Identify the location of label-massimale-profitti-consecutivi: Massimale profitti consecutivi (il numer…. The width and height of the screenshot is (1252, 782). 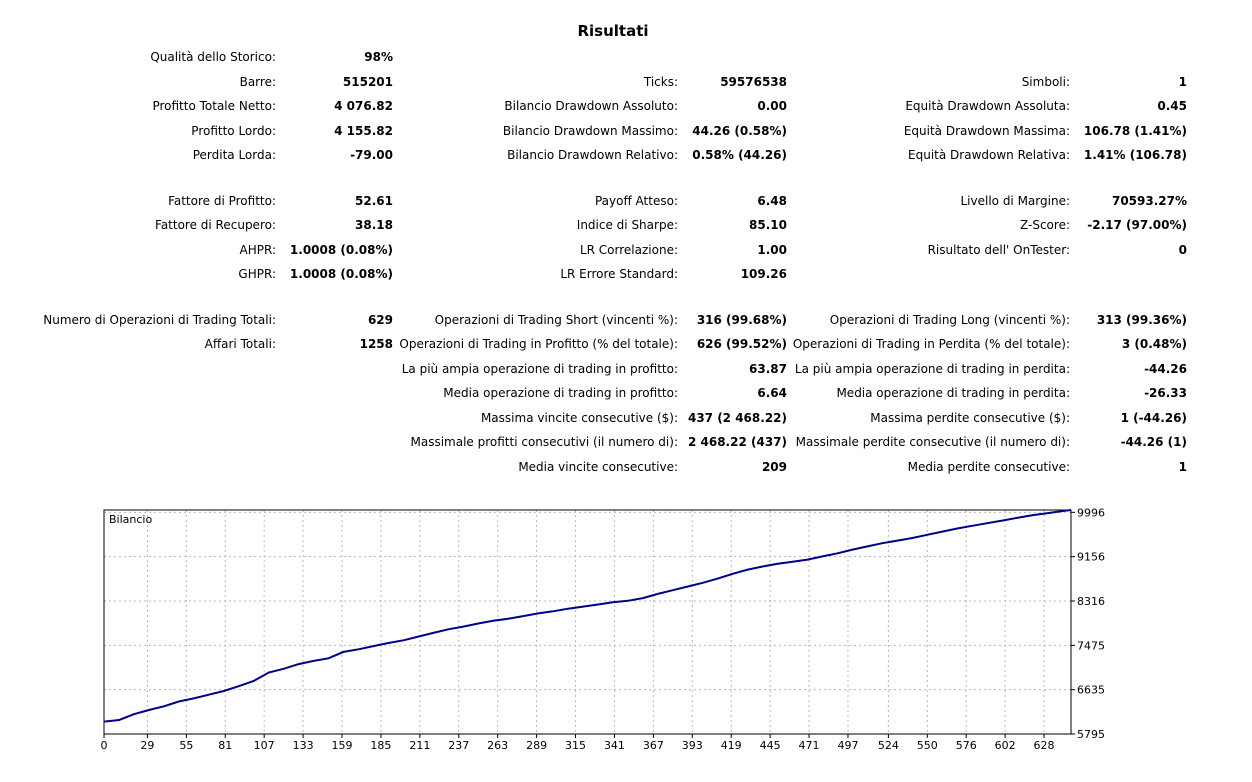
(544, 442).